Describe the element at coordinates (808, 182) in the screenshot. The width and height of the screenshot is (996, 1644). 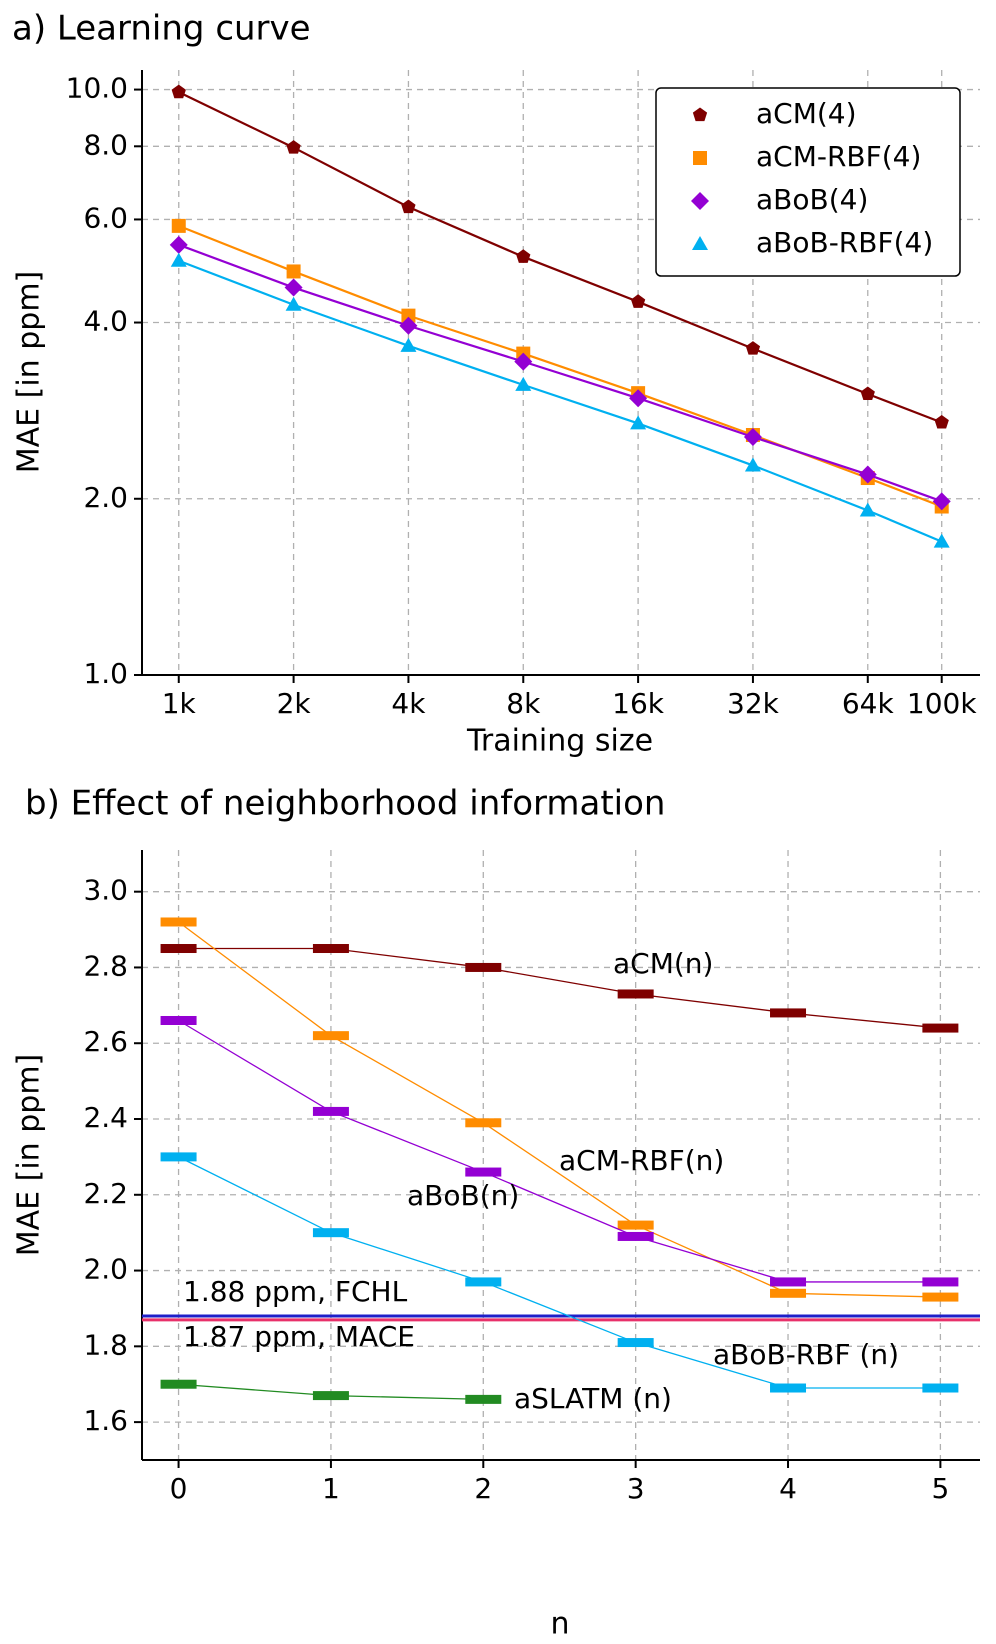
I see `legend` at that location.